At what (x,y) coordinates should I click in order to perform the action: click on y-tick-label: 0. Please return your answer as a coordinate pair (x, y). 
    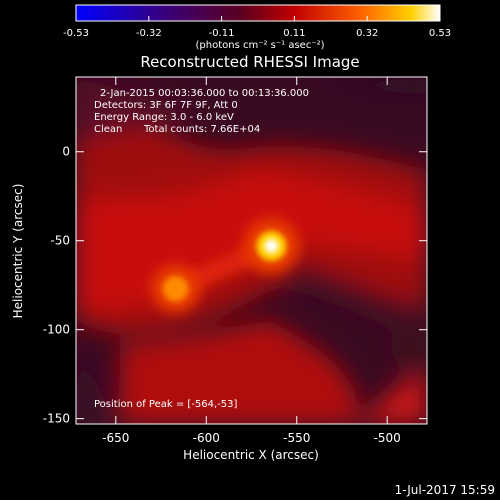
    Looking at the image, I should click on (66, 152).